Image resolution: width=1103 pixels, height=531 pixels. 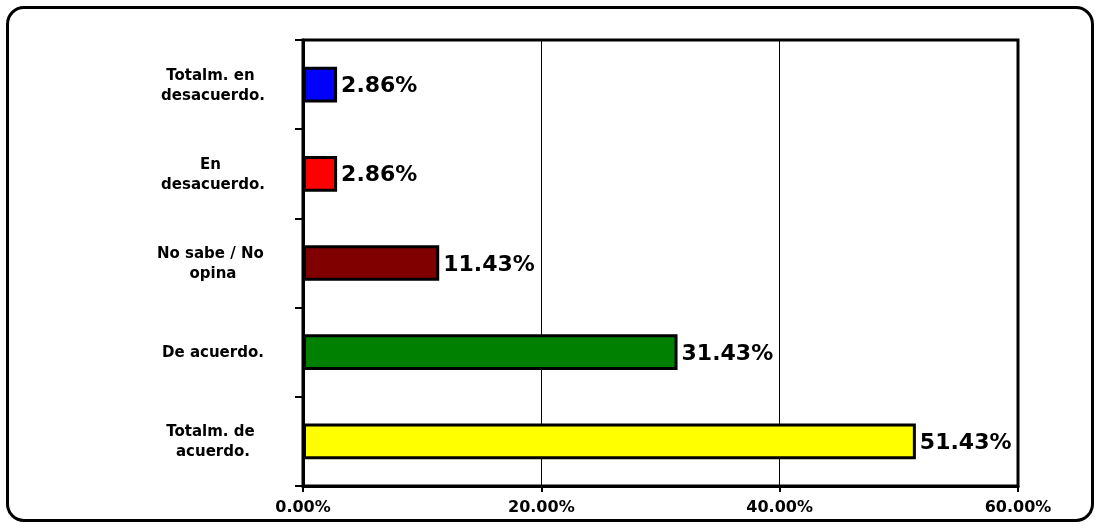 I want to click on y-tick-label: Totalm. de acuerdo., so click(x=213, y=441).